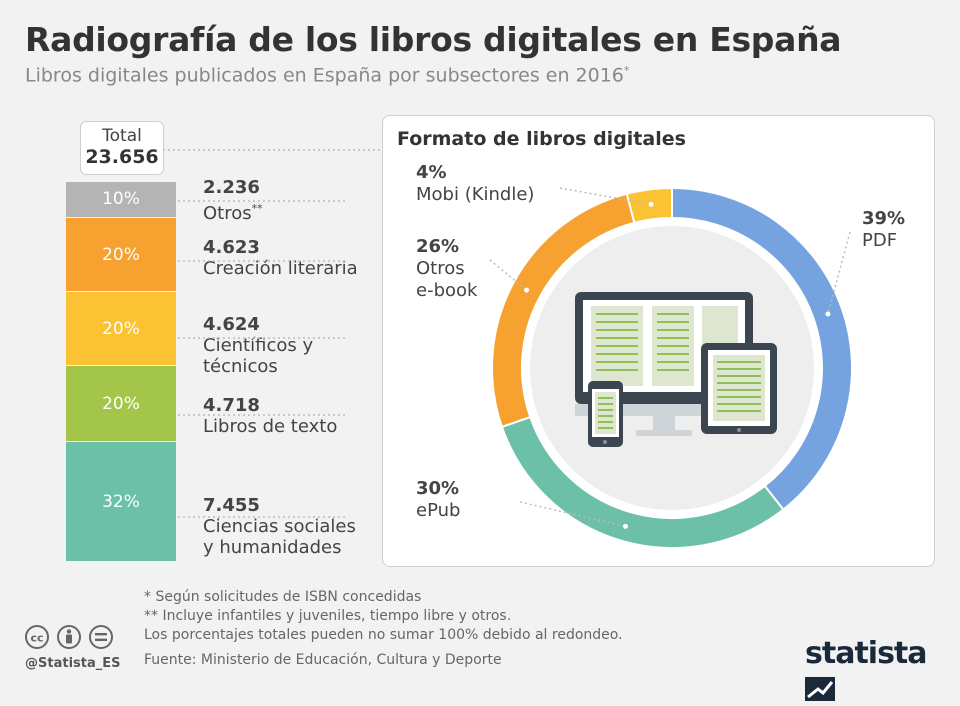 The image size is (960, 706). I want to click on devices-illustration, so click(672, 368).